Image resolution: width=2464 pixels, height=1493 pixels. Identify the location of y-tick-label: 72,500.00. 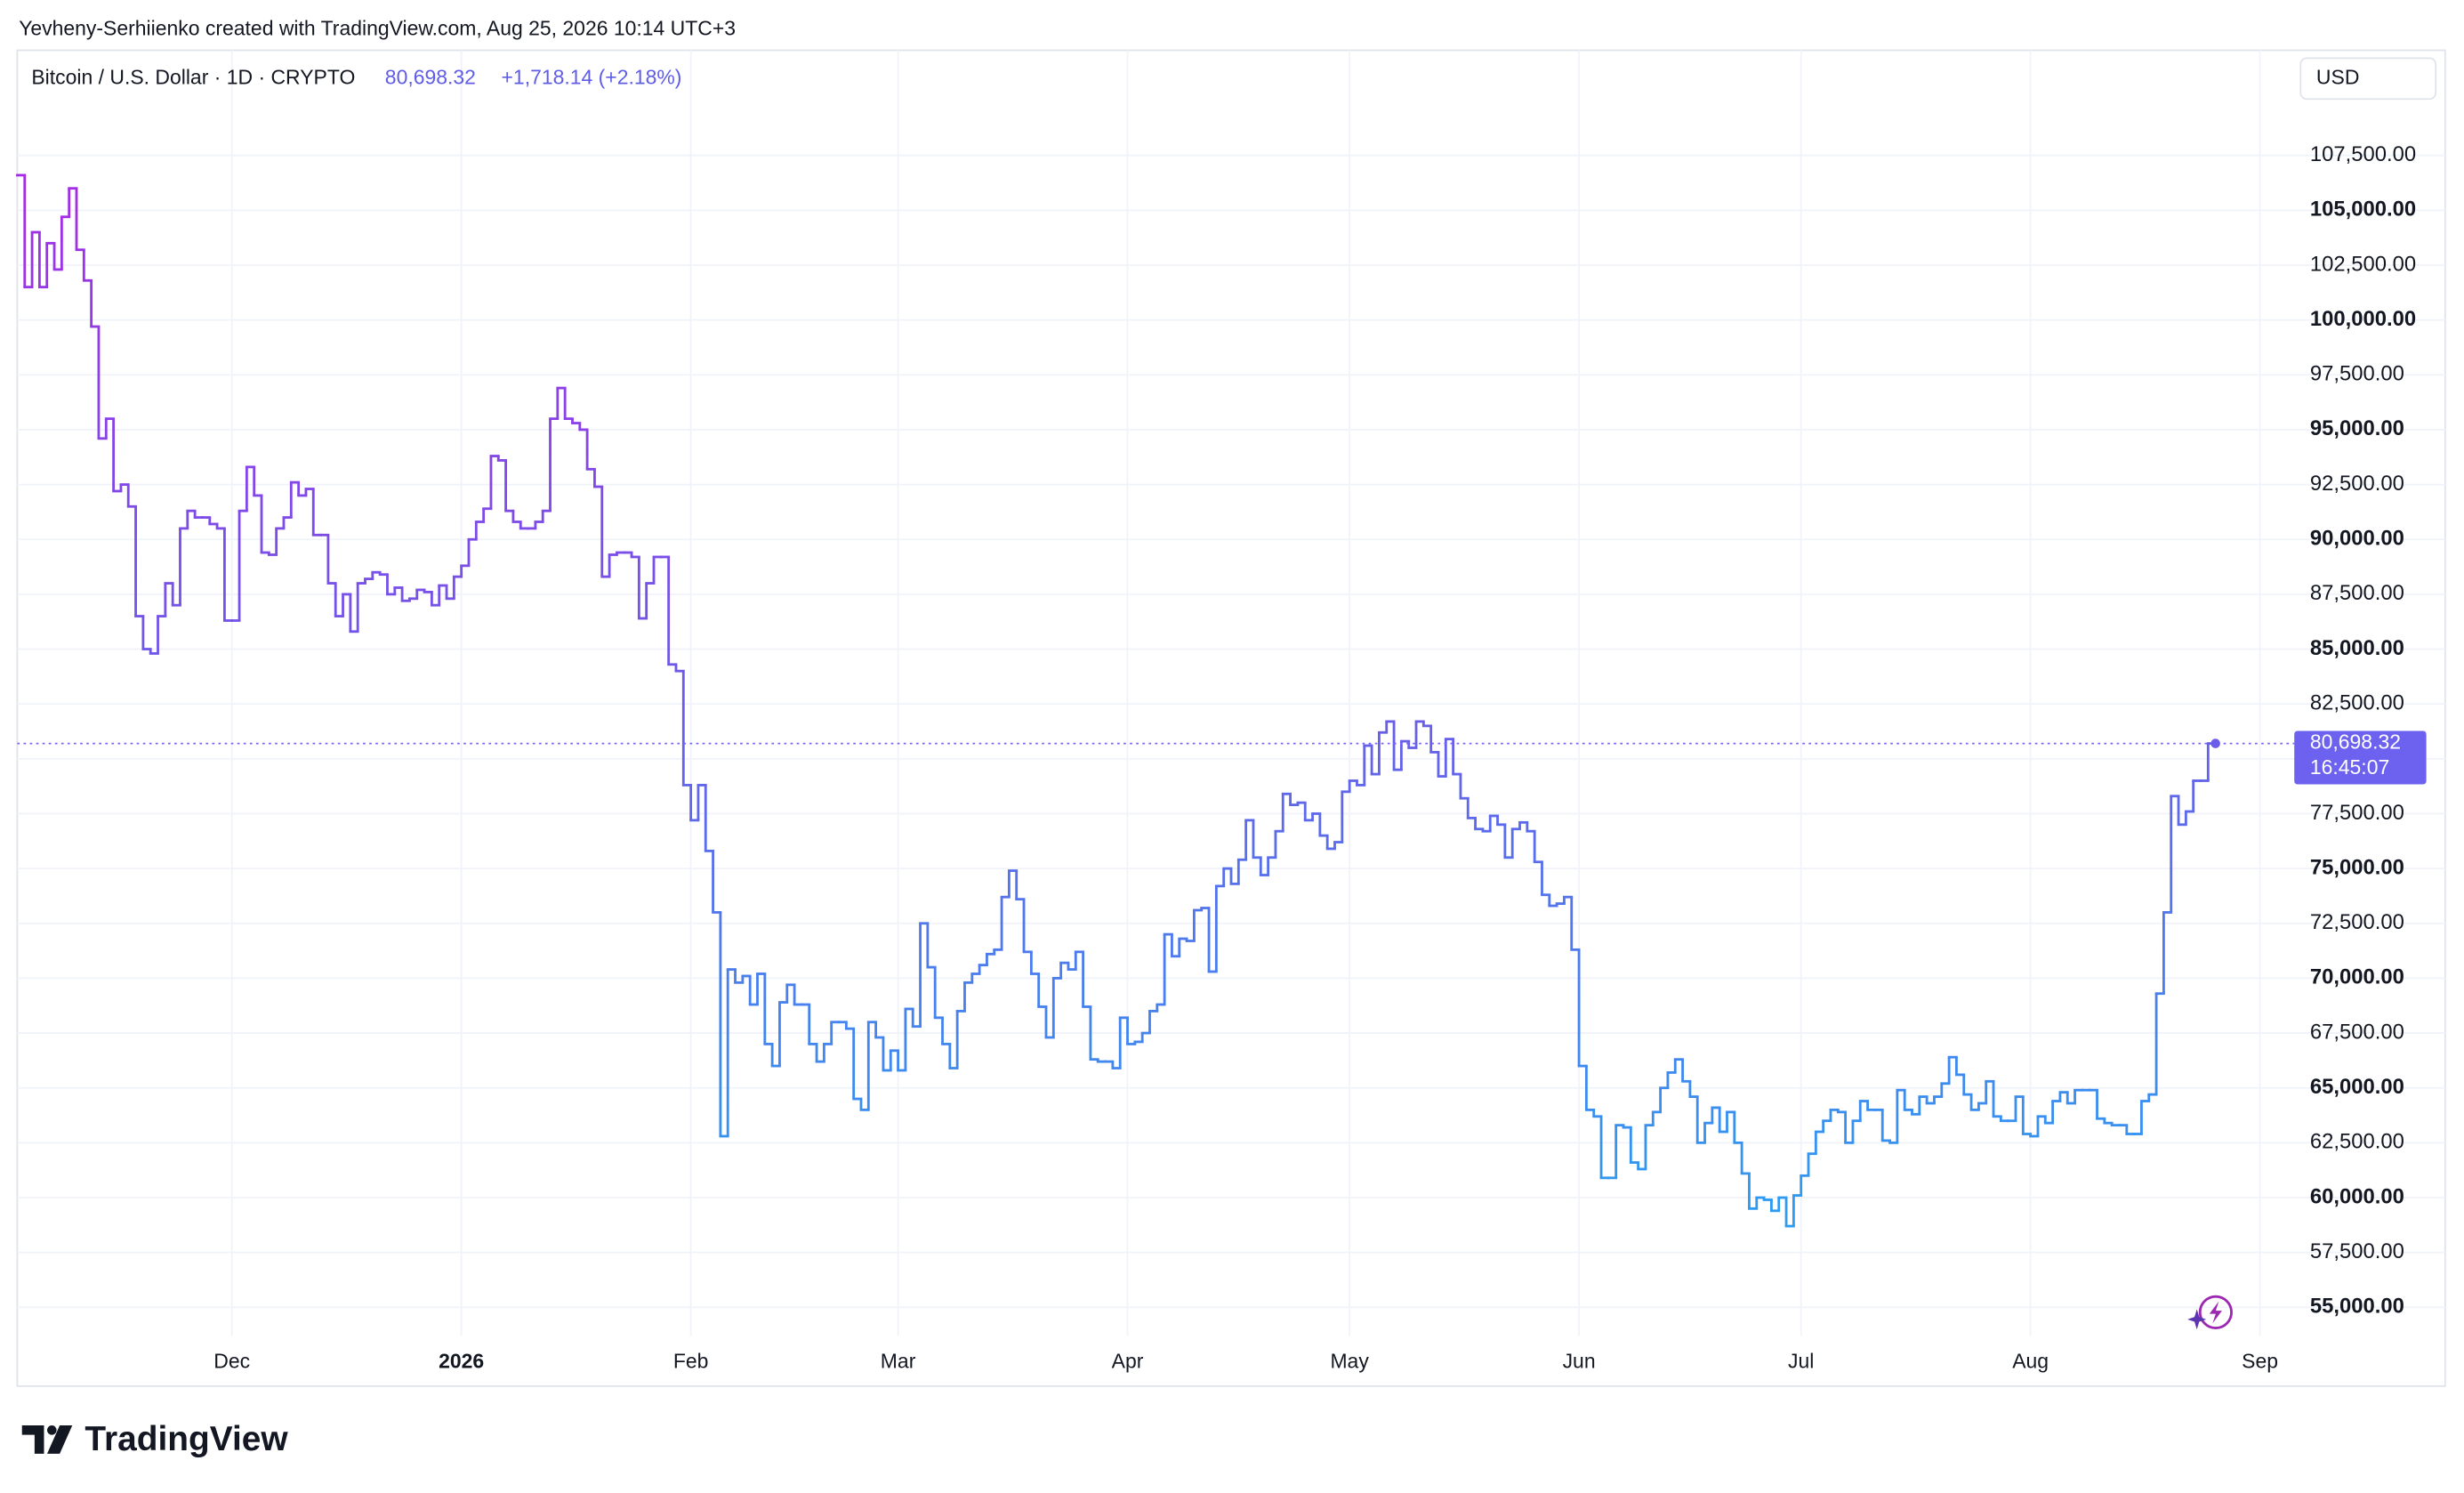
(2357, 922).